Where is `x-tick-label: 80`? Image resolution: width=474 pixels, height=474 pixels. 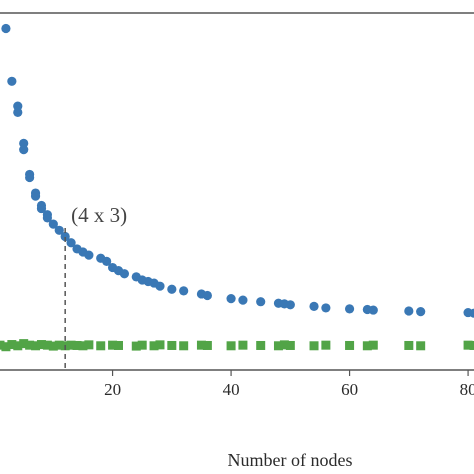
x-tick-label: 80 is located at coordinates (467, 389).